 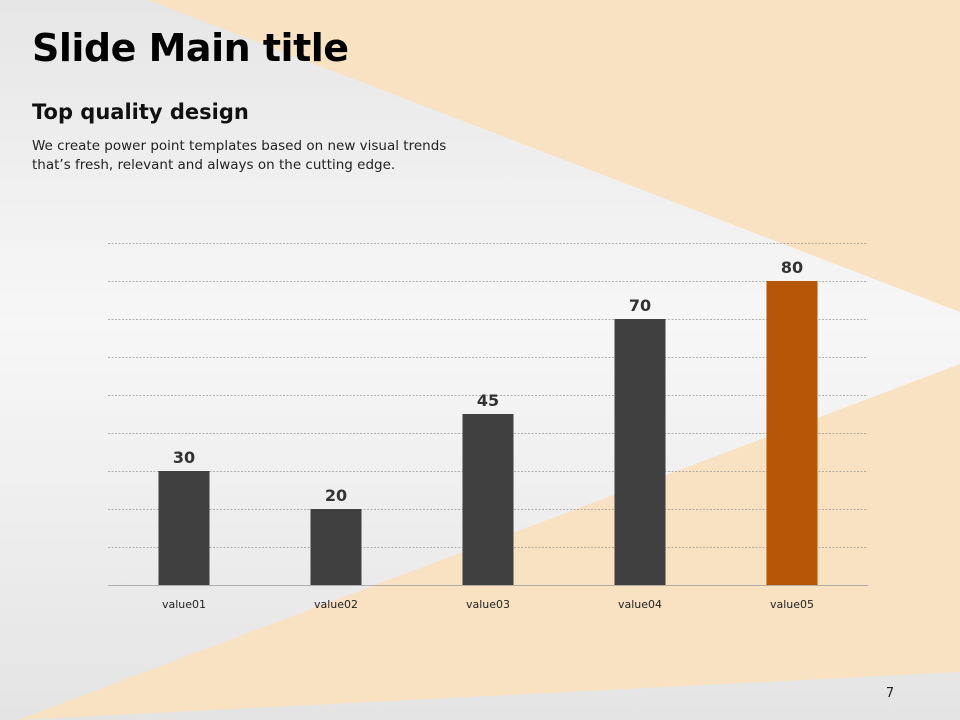 I want to click on data-label-value03: 45, so click(x=488, y=400).